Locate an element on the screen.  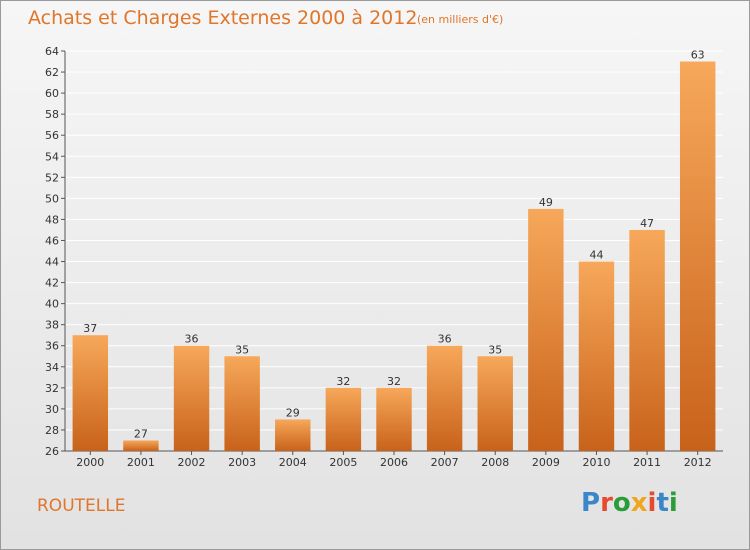
value-label-2012: 63 is located at coordinates (698, 55).